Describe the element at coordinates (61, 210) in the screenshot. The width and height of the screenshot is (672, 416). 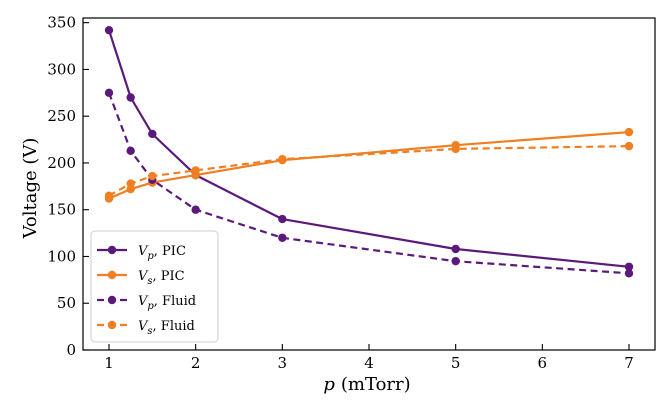
I see `y-tick-label: 150` at that location.